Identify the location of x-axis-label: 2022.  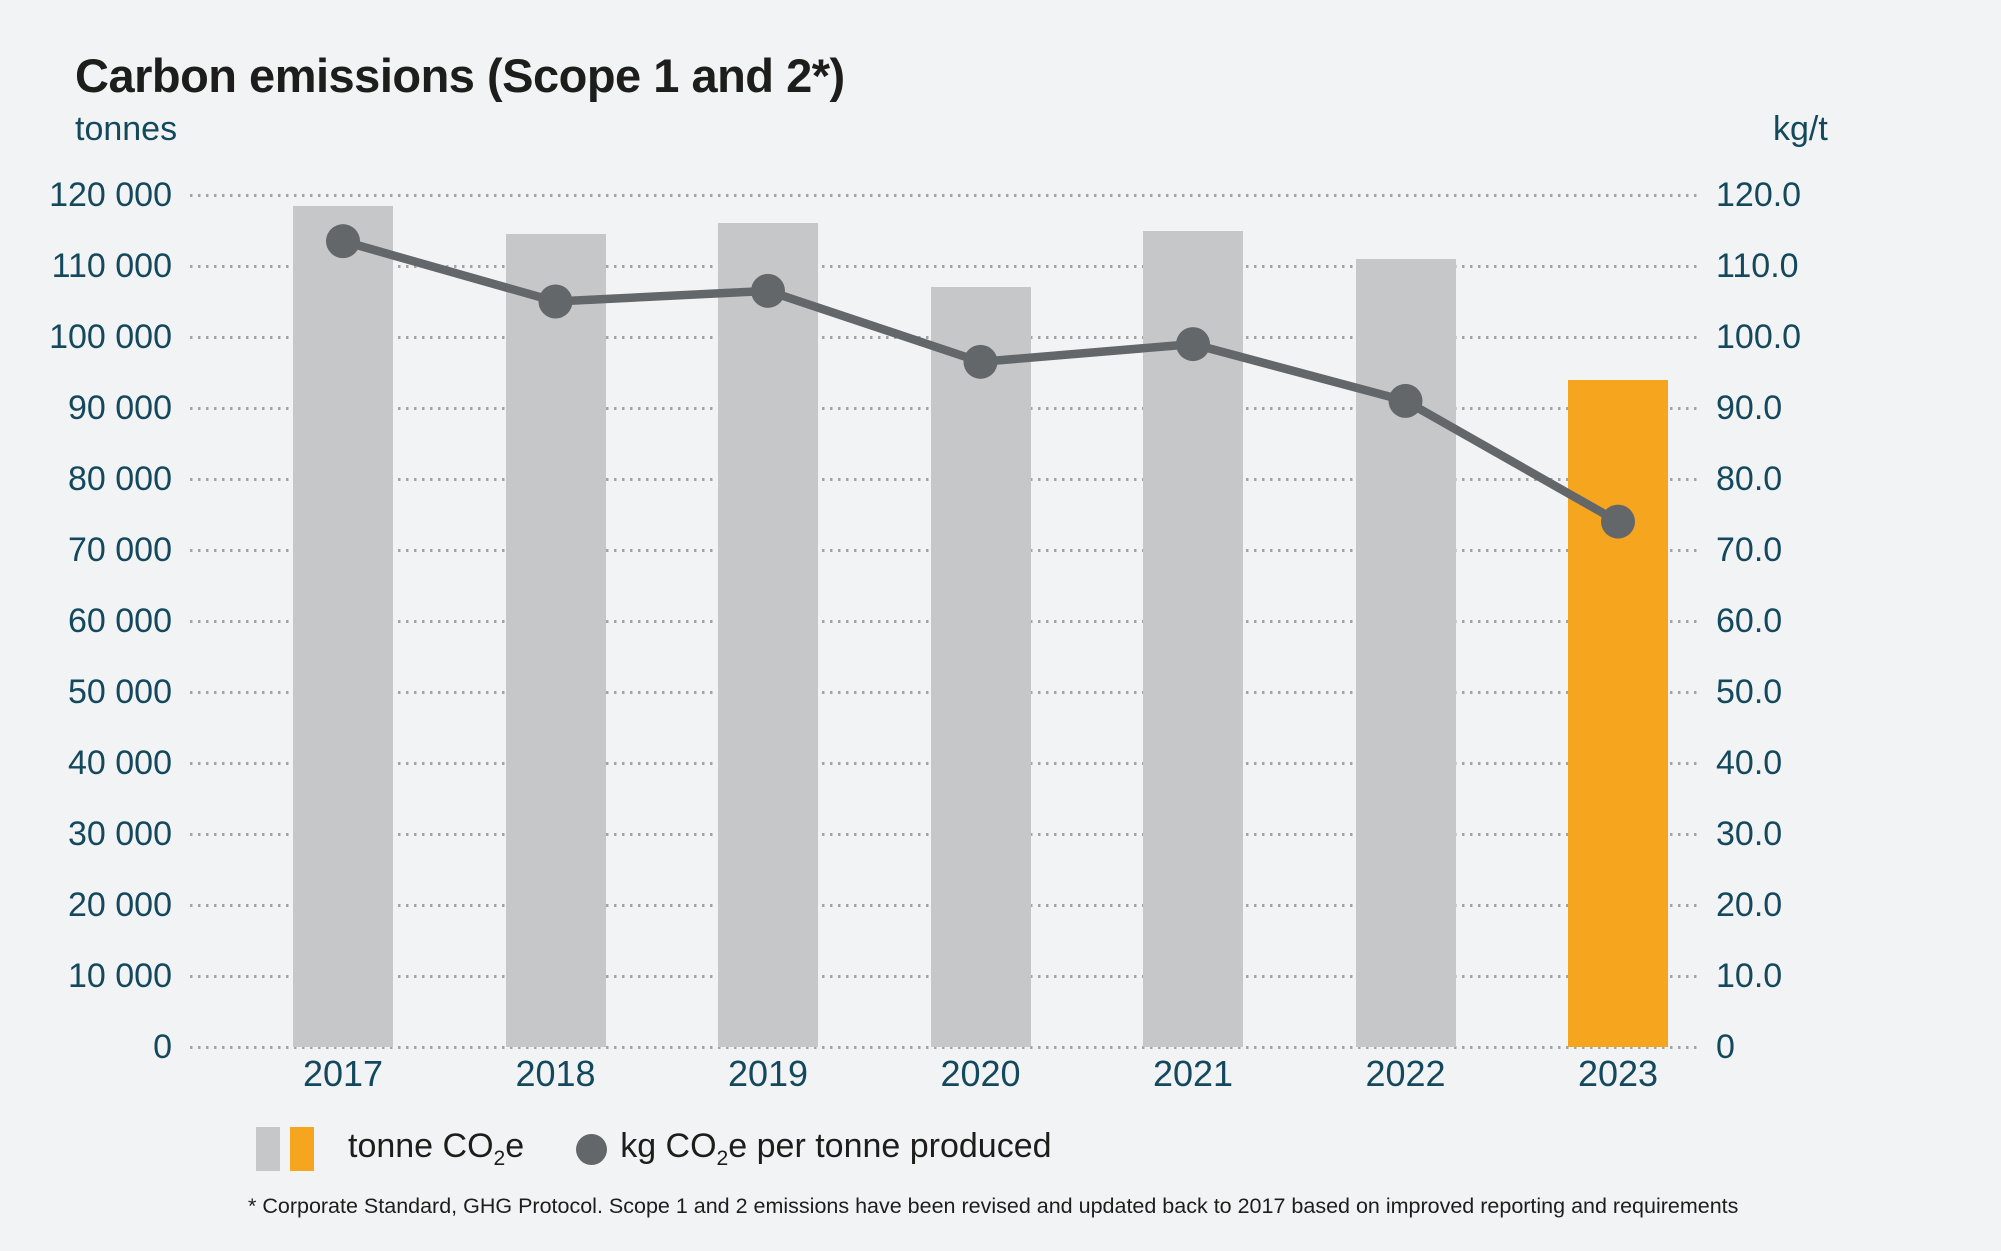
(1405, 1073).